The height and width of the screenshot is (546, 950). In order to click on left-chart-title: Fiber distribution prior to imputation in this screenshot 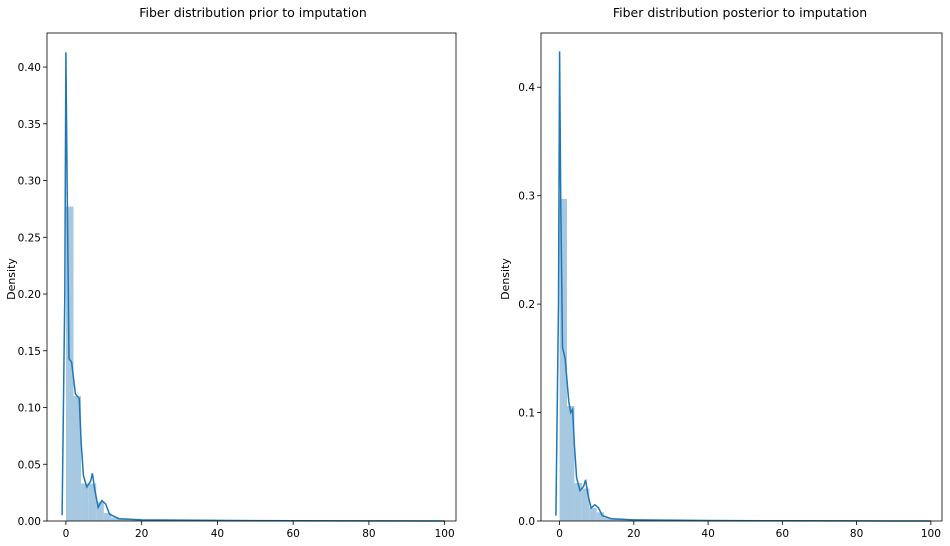, I will do `click(253, 12)`.